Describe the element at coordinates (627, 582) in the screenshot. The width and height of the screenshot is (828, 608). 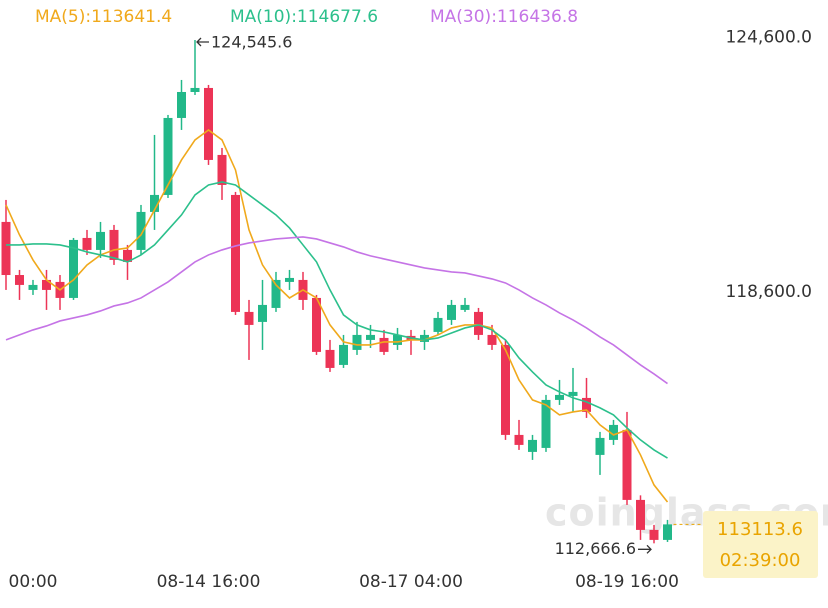
I see `x-tick-label: 08-19 16:00` at that location.